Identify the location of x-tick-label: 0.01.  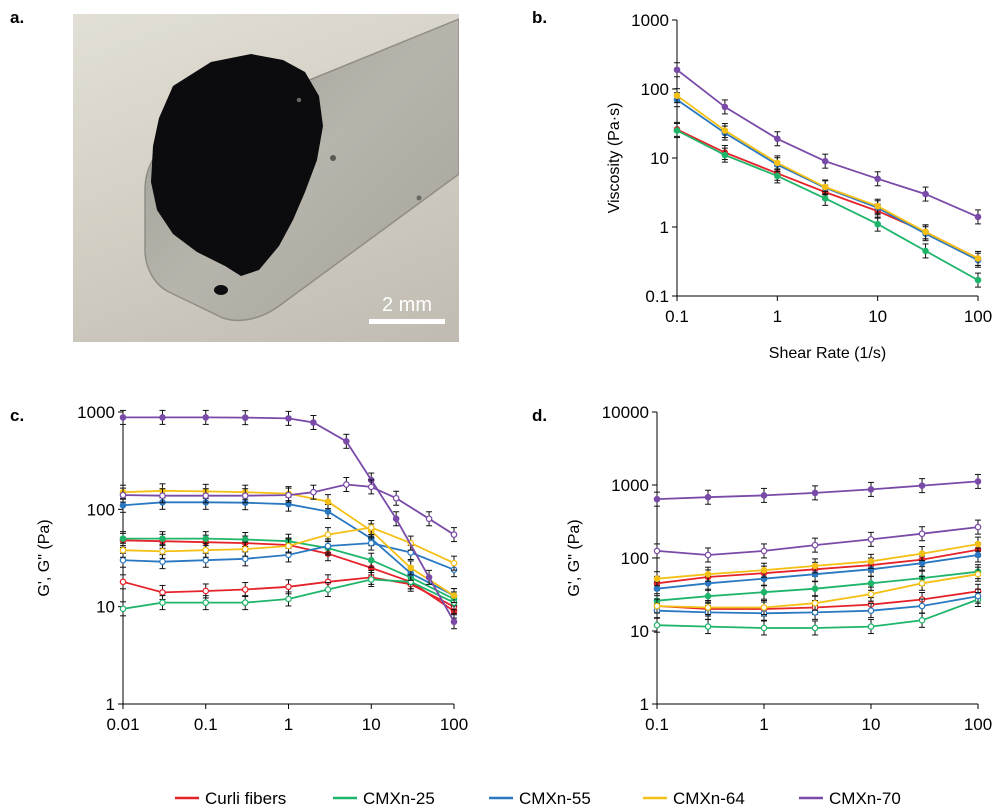
(122, 724).